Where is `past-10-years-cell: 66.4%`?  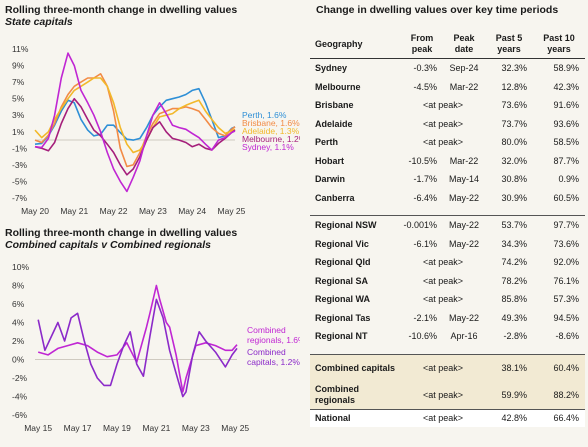 past-10-years-cell: 66.4% is located at coordinates (559, 417).